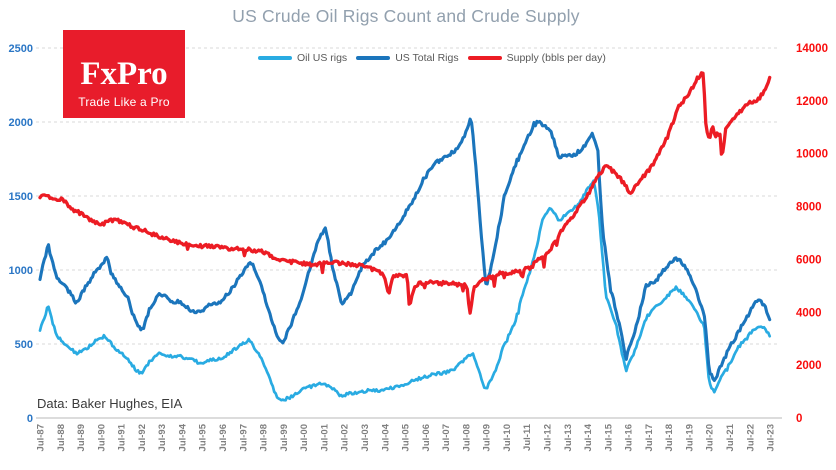 The image size is (836, 470). Describe the element at coordinates (21, 271) in the screenshot. I see `left-axis-tick-label: 1000` at that location.